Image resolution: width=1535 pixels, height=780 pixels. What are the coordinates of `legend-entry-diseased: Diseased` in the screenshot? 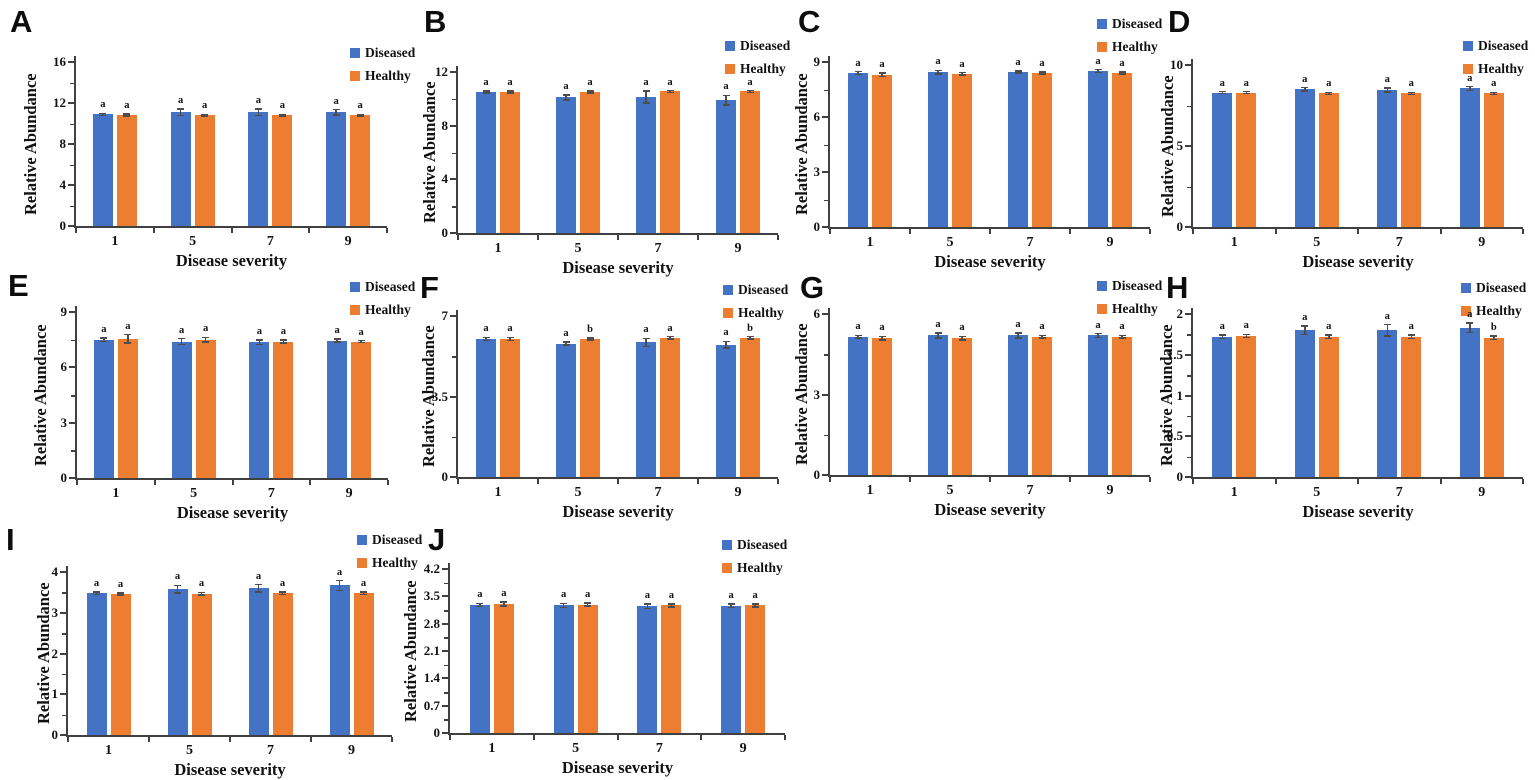 It's located at (382, 286).